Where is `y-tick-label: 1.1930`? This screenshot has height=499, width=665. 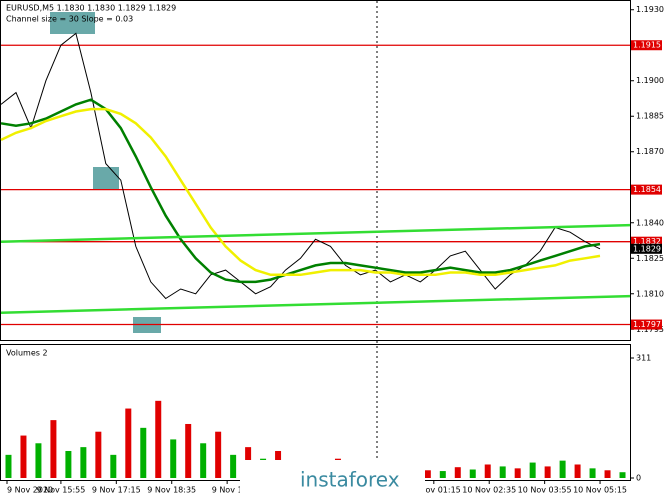 y-tick-label: 1.1930 is located at coordinates (650, 9).